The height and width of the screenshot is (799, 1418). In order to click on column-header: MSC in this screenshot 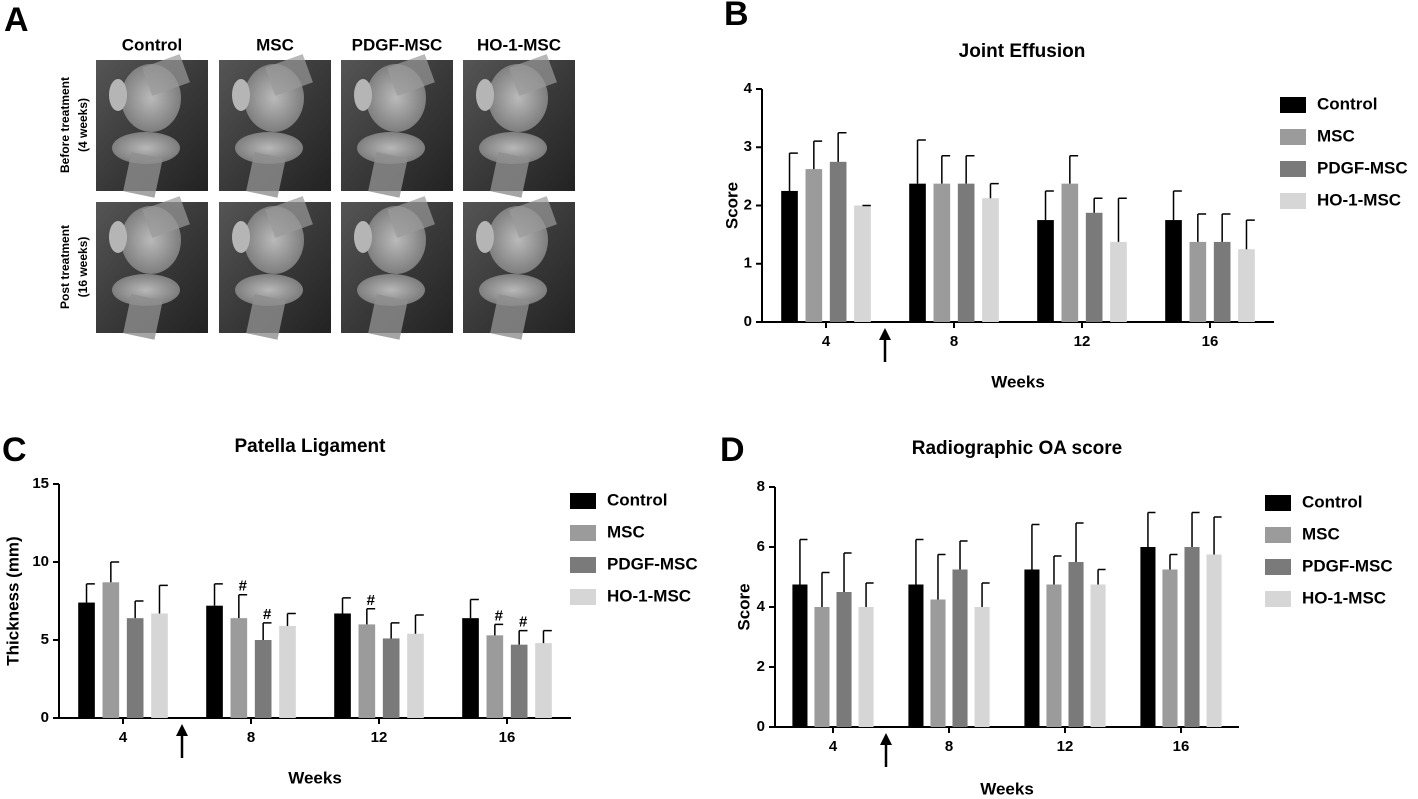, I will do `click(275, 44)`.